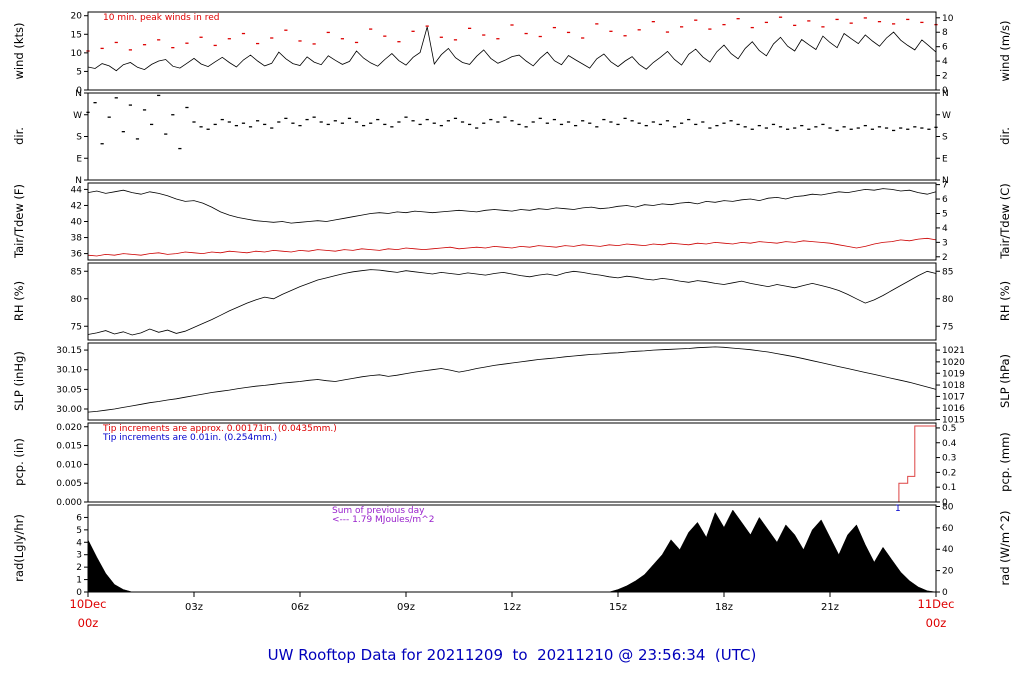 This screenshot has width=1024, height=700. I want to click on svg-text: 8, so click(945, 33).